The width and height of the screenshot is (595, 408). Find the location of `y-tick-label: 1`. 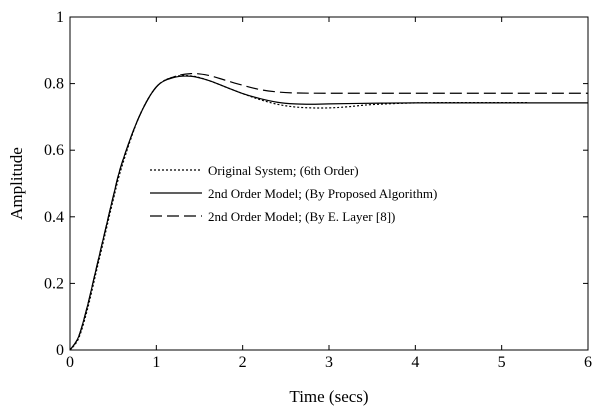

y-tick-label: 1 is located at coordinates (60, 17).